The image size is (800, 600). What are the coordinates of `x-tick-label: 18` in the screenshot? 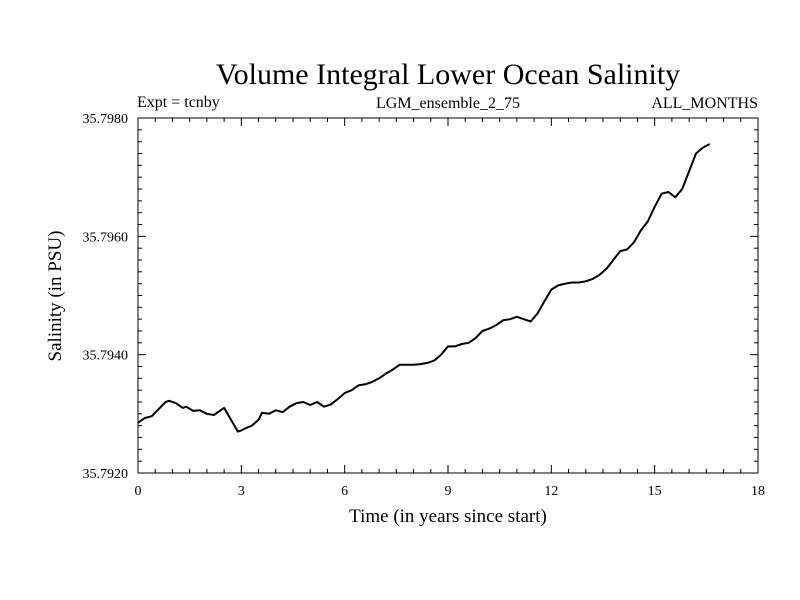 It's located at (758, 491).